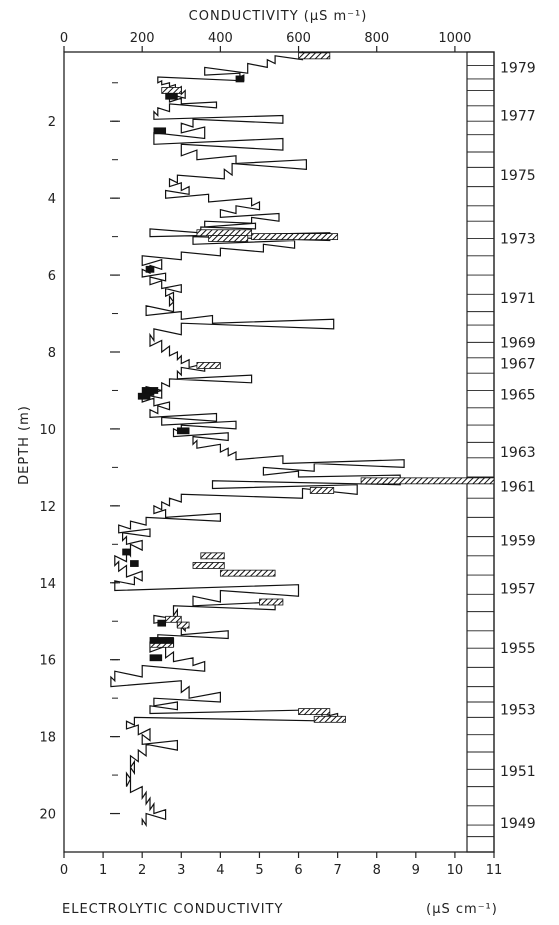  Describe the element at coordinates (172, 909) in the screenshot. I see `bottom-axis-label: ELECTROLYTIC CONDUCTIVITY` at that location.